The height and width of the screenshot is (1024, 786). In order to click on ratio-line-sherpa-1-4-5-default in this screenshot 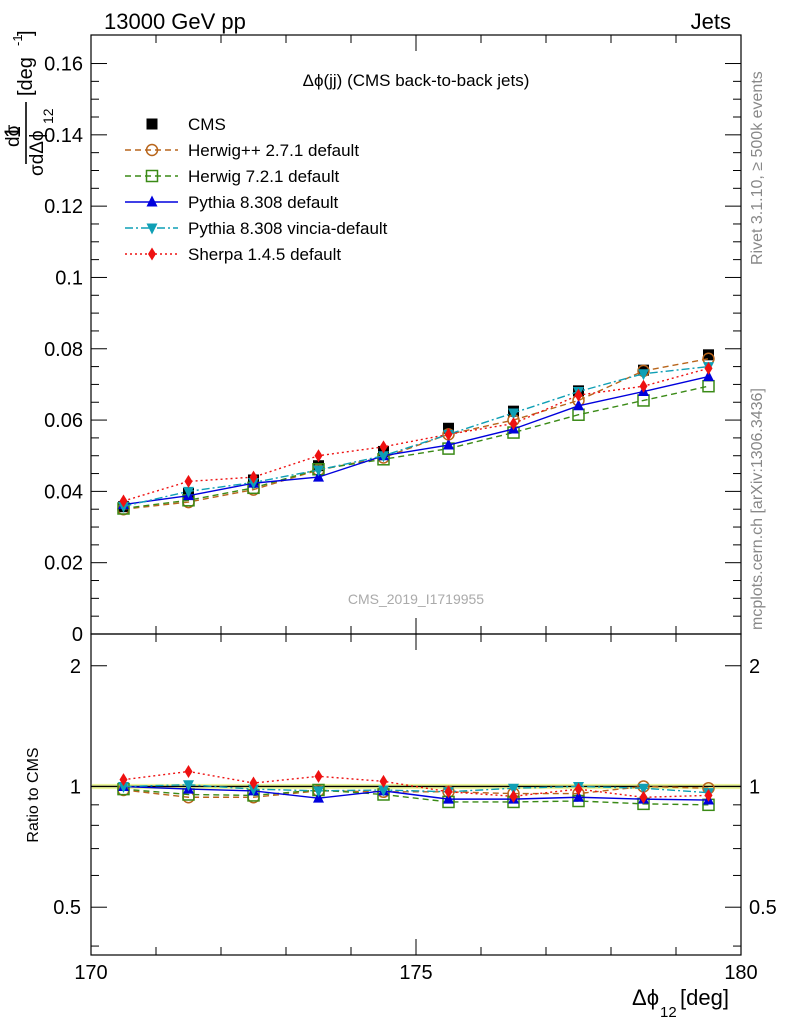, I will do `click(416, 784)`.